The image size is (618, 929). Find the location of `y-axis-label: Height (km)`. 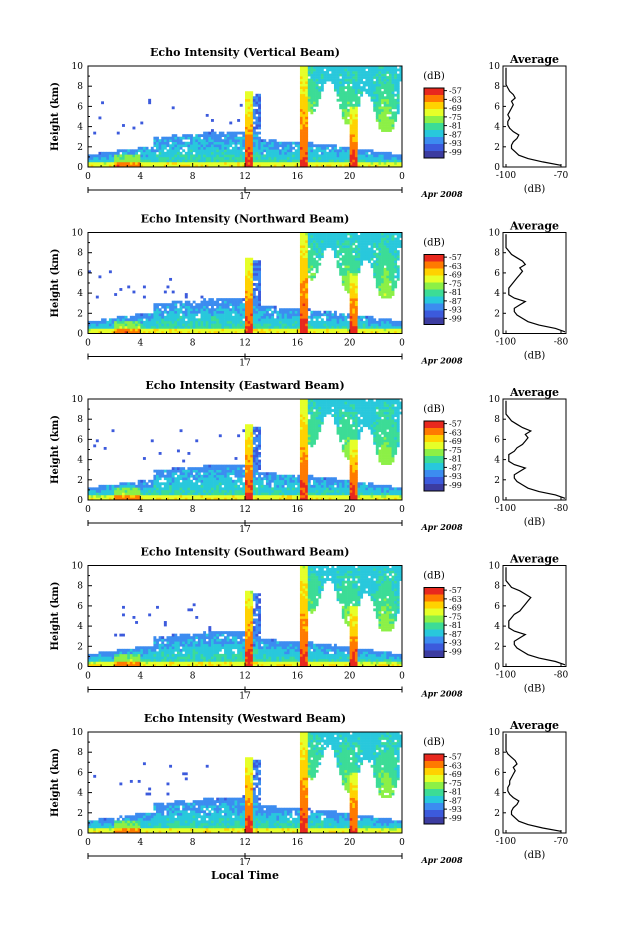

y-axis-label: Height (km) is located at coordinates (55, 283).